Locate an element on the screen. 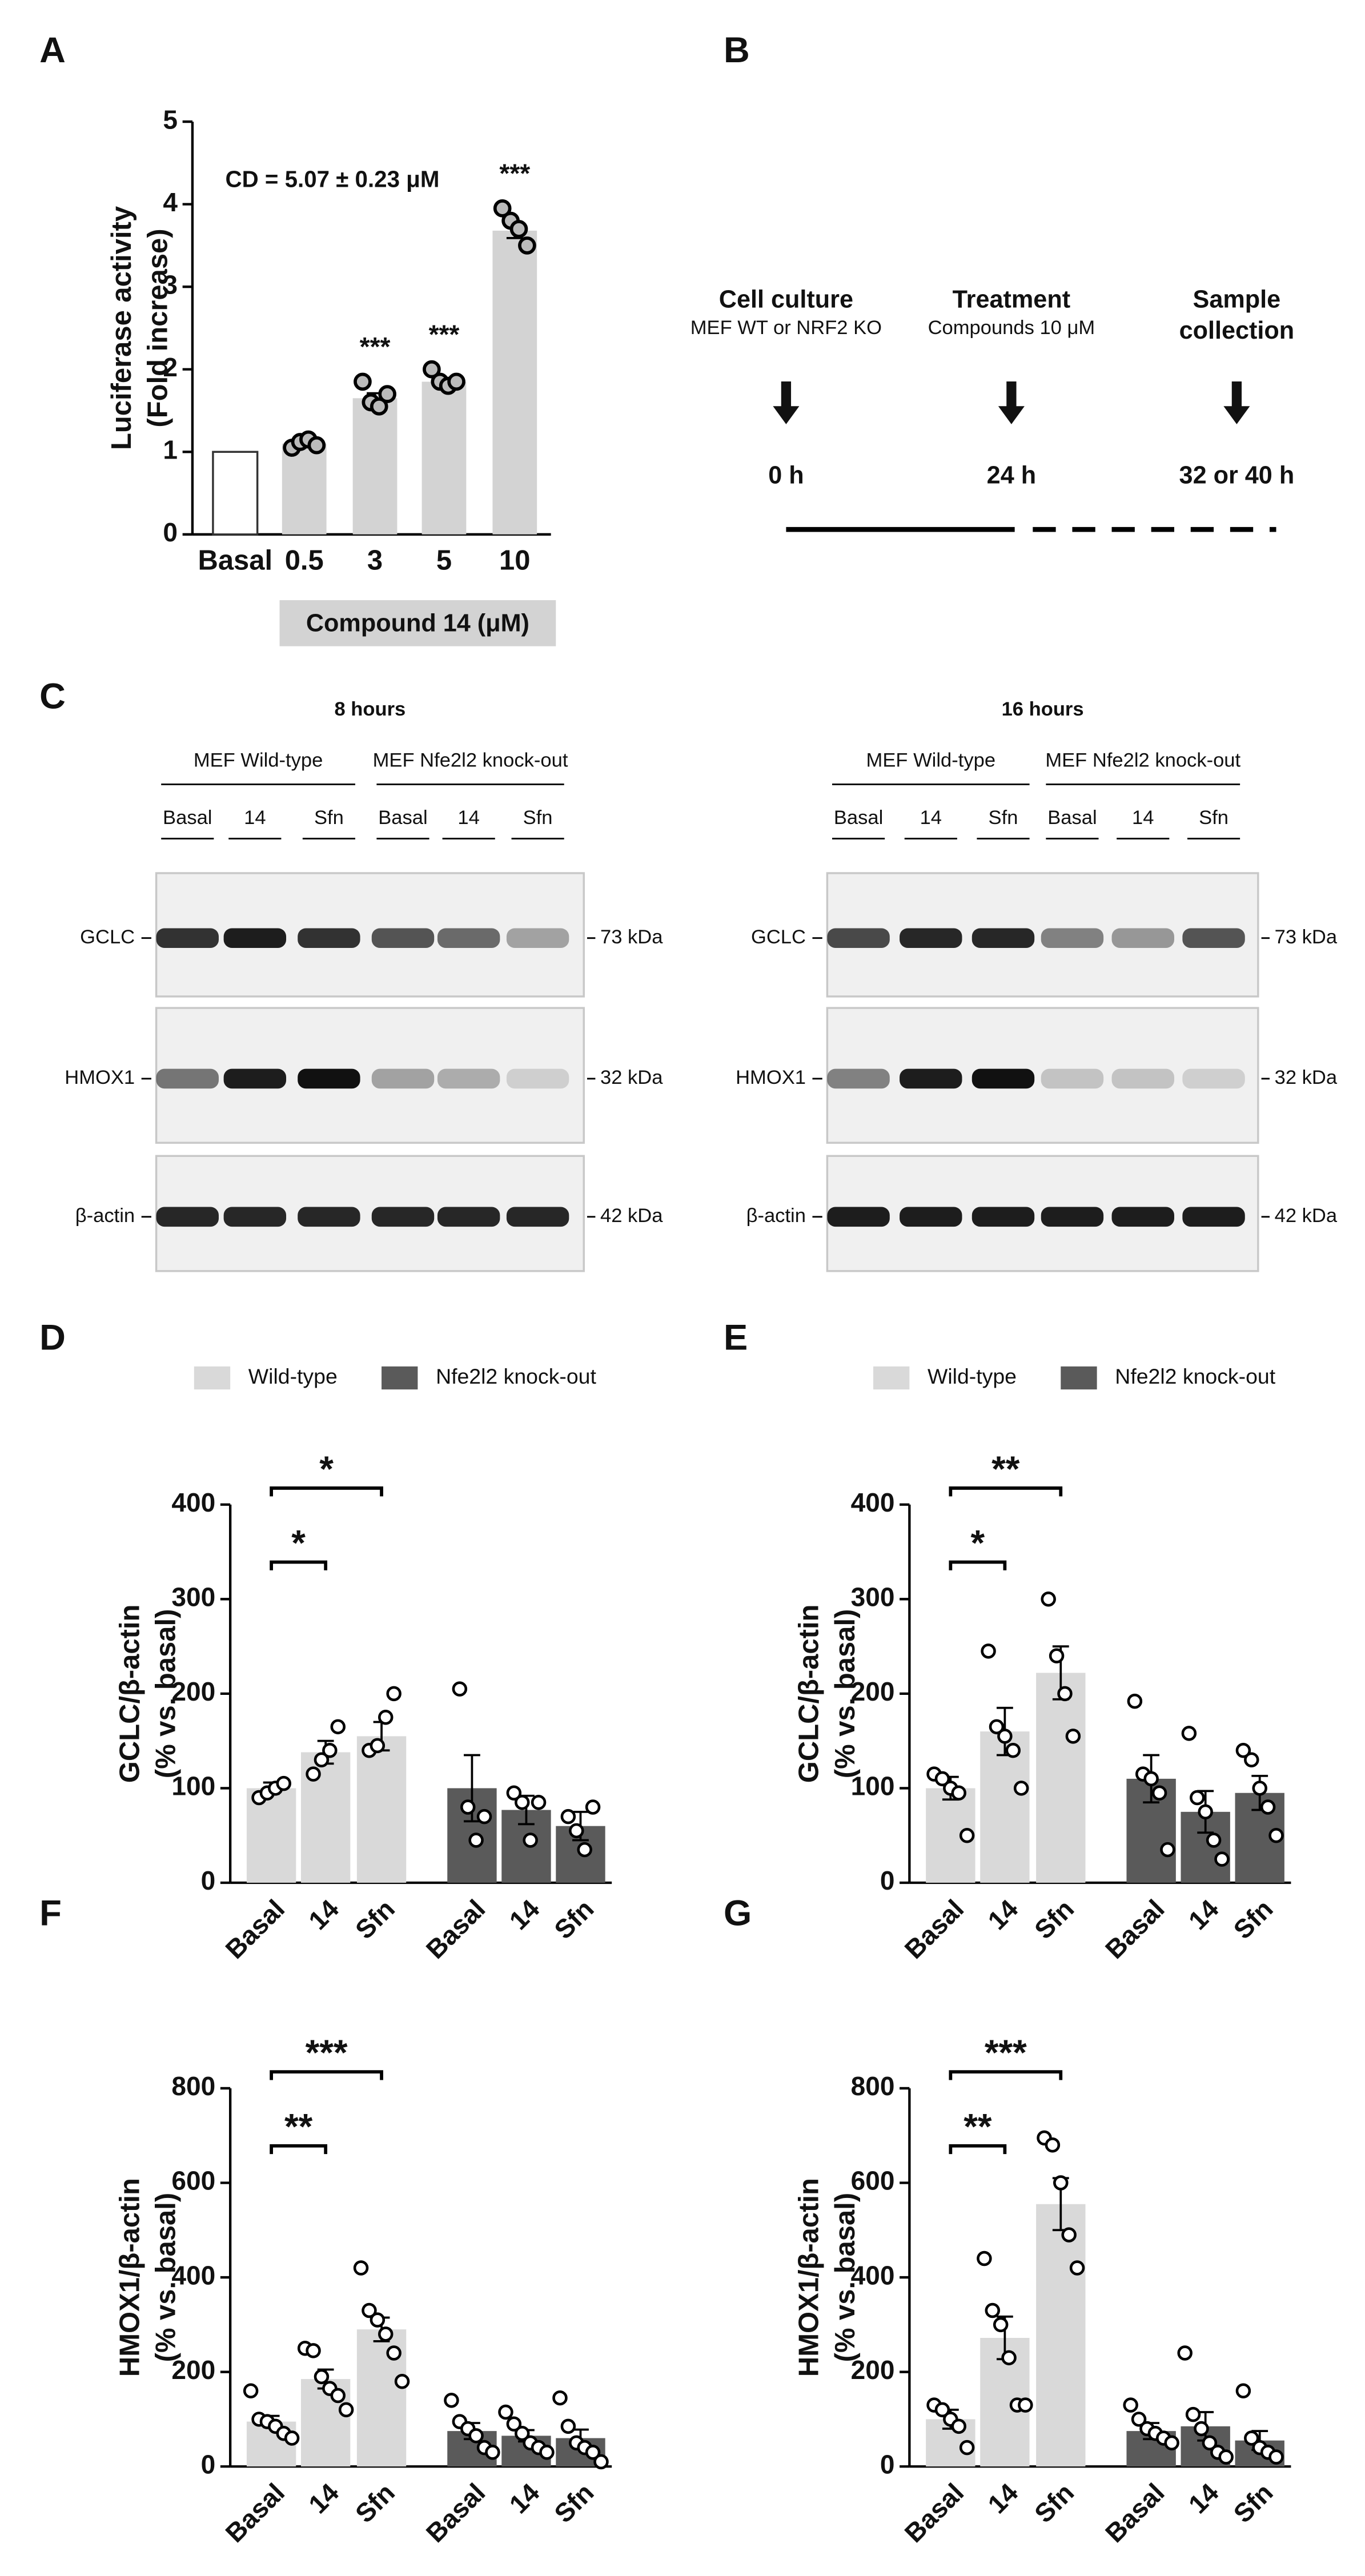  y-tick-label: 400 is located at coordinates (193, 1502).